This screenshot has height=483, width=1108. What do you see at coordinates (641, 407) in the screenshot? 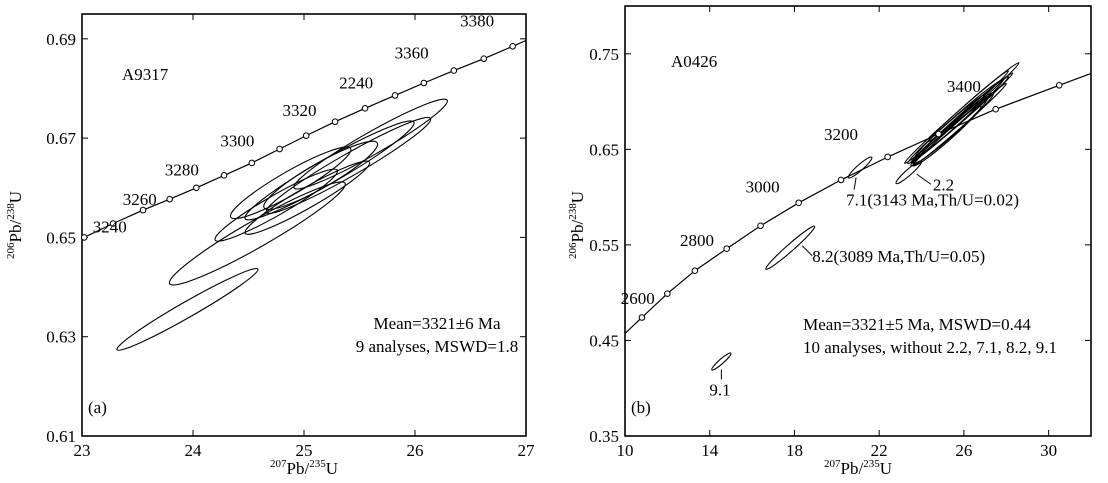
I see `panel-b-tag: (b)` at bounding box center [641, 407].